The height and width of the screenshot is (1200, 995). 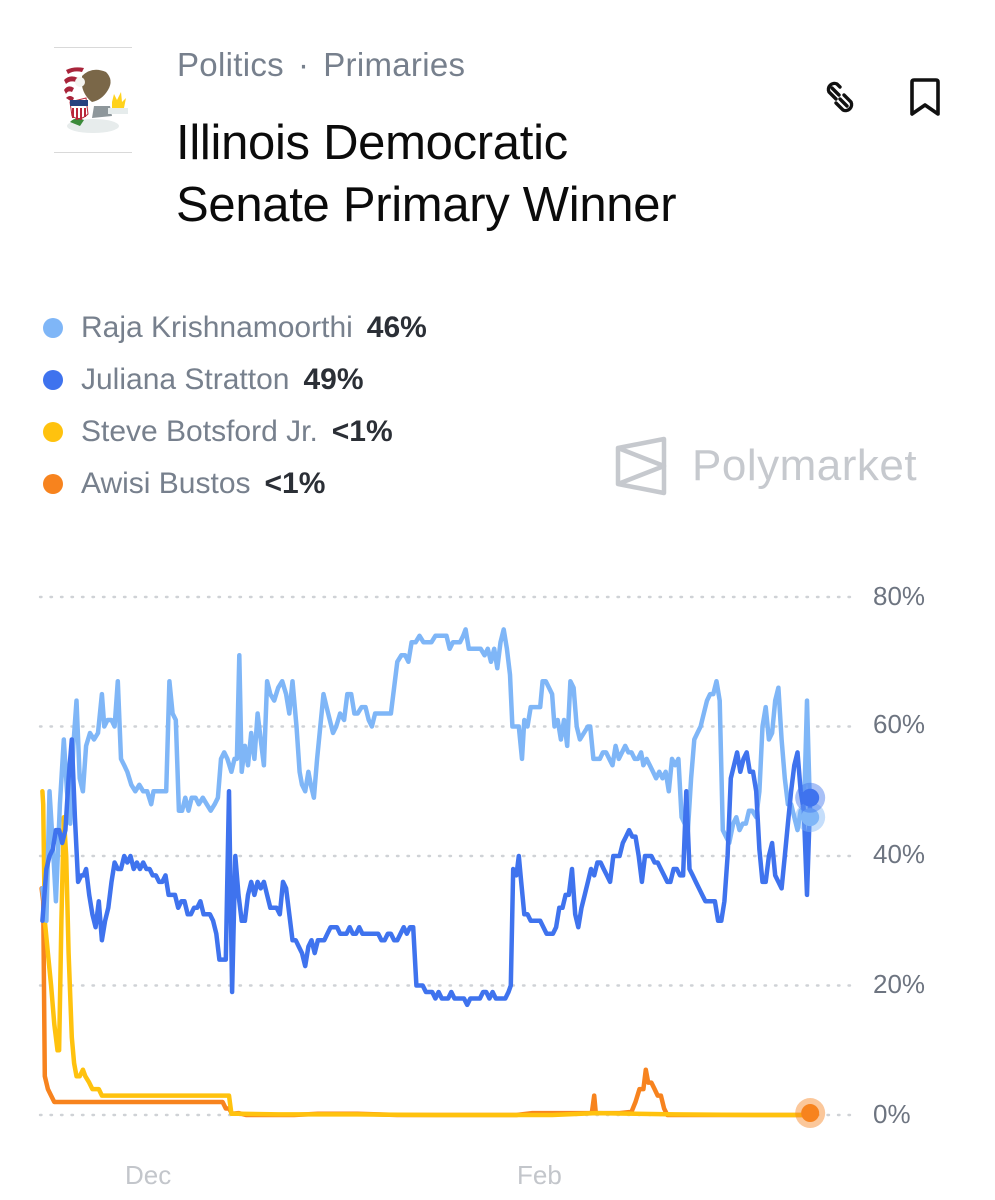 What do you see at coordinates (805, 465) in the screenshot?
I see `watermark-label: Polymarket` at bounding box center [805, 465].